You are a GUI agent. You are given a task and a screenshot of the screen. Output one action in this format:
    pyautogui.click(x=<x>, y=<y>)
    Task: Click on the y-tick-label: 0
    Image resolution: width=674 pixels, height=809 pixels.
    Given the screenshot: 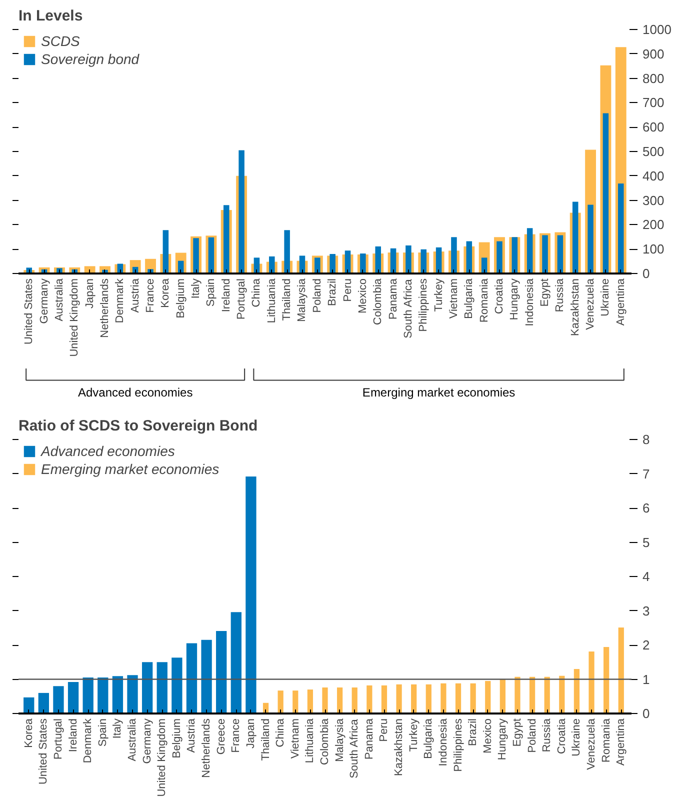 What is the action you would take?
    pyautogui.click(x=646, y=713)
    